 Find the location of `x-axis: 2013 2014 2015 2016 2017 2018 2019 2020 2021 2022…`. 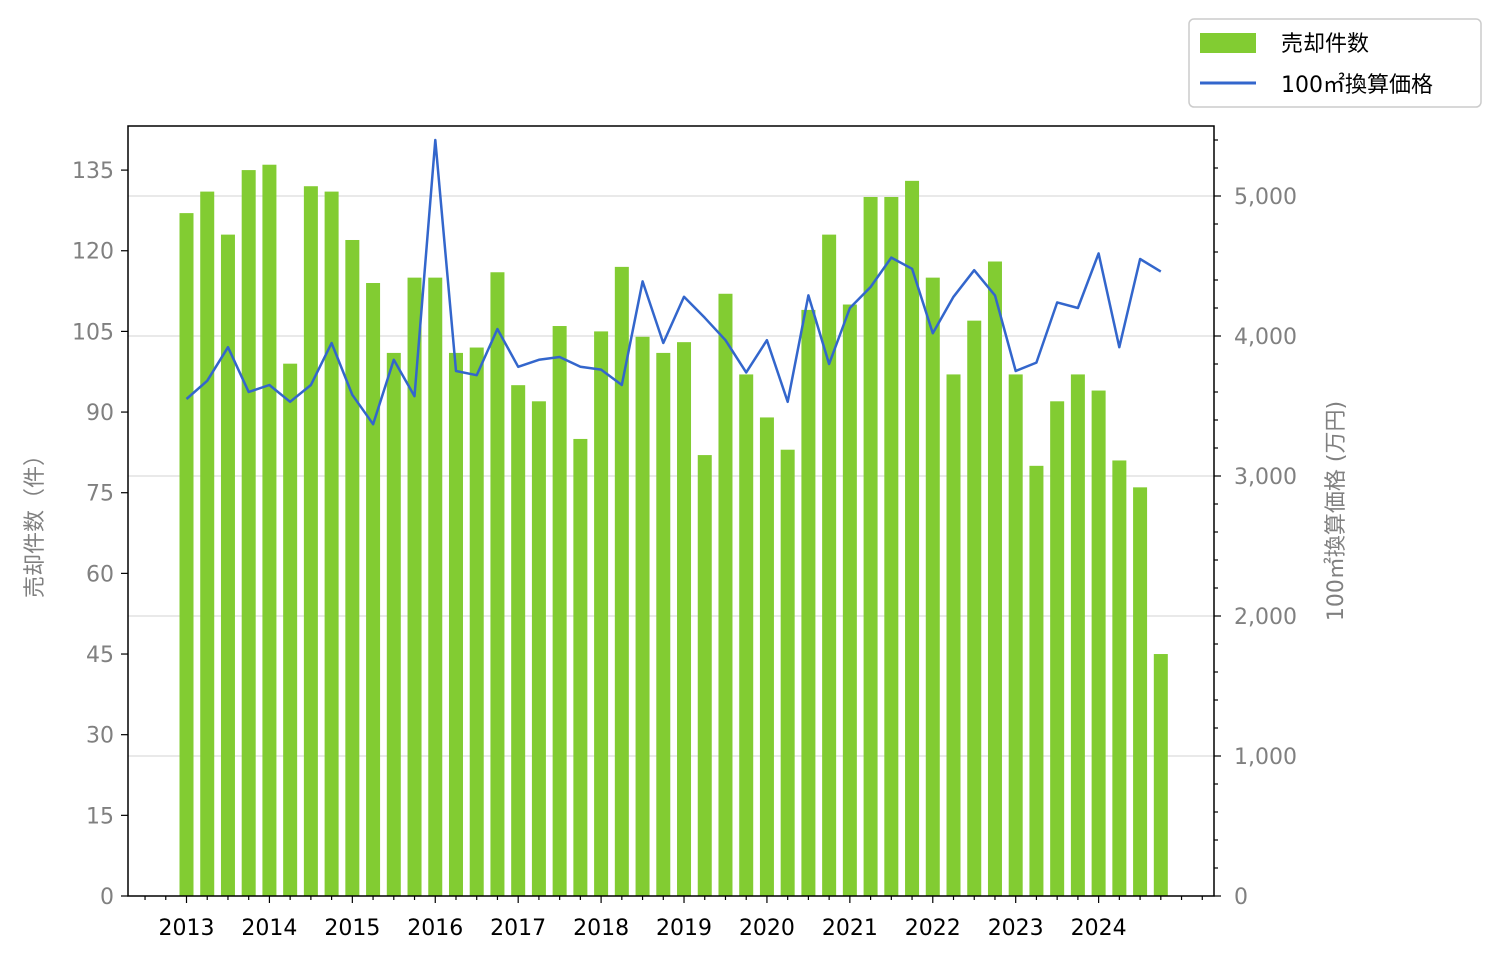

x-axis: 2013 2014 2015 2016 2017 2018 2019 2020 2021 2022… is located at coordinates (673, 918).